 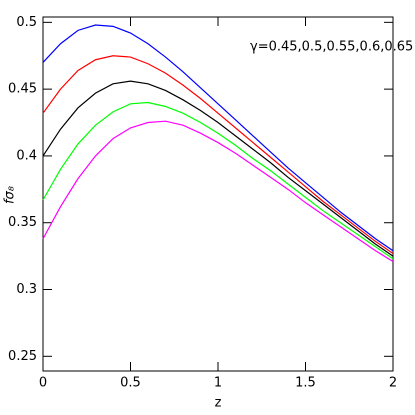 What do you see at coordinates (22, 356) in the screenshot?
I see `y-tick-label: 0.25` at bounding box center [22, 356].